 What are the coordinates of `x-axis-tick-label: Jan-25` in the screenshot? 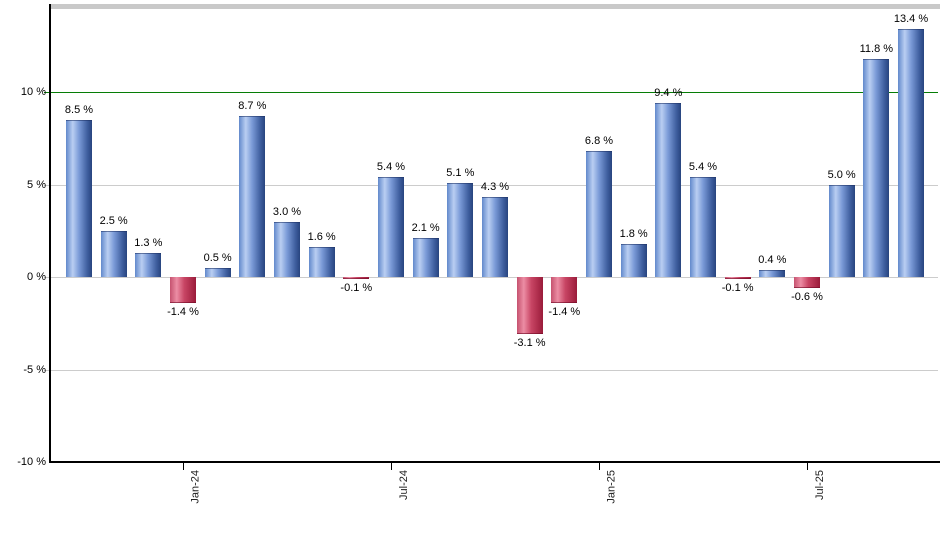 It's located at (611, 487).